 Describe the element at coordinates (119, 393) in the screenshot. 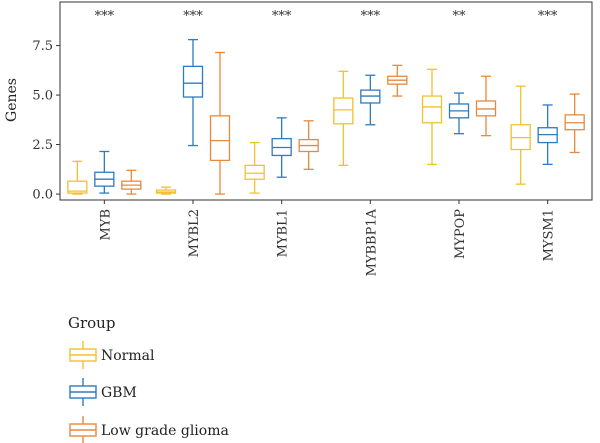

I see `legend-label: GBM` at that location.